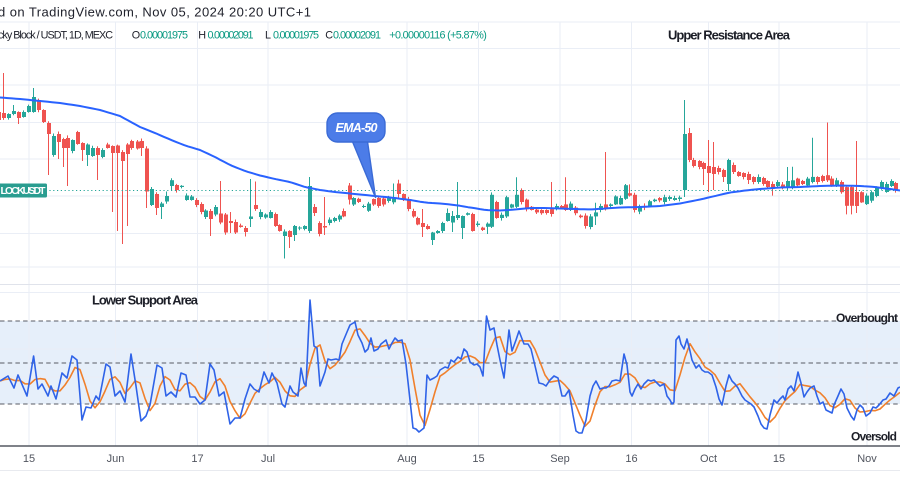 Image resolution: width=900 pixels, height=500 pixels. I want to click on svg-text: +0.00000116 (+5.87%), so click(438, 36).